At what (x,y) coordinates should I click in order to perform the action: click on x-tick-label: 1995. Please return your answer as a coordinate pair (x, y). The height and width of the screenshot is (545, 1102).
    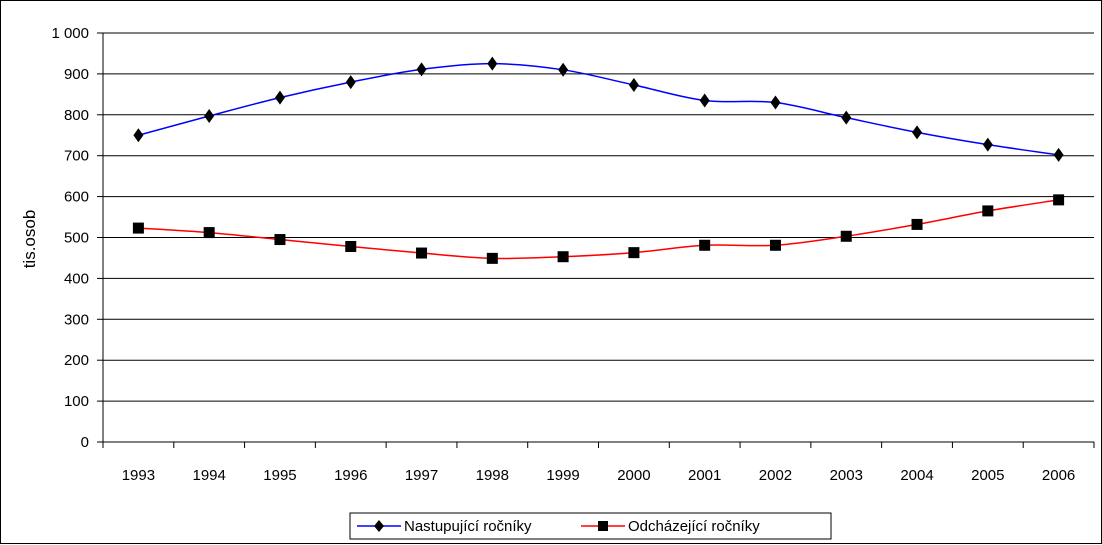
    Looking at the image, I should click on (279, 475).